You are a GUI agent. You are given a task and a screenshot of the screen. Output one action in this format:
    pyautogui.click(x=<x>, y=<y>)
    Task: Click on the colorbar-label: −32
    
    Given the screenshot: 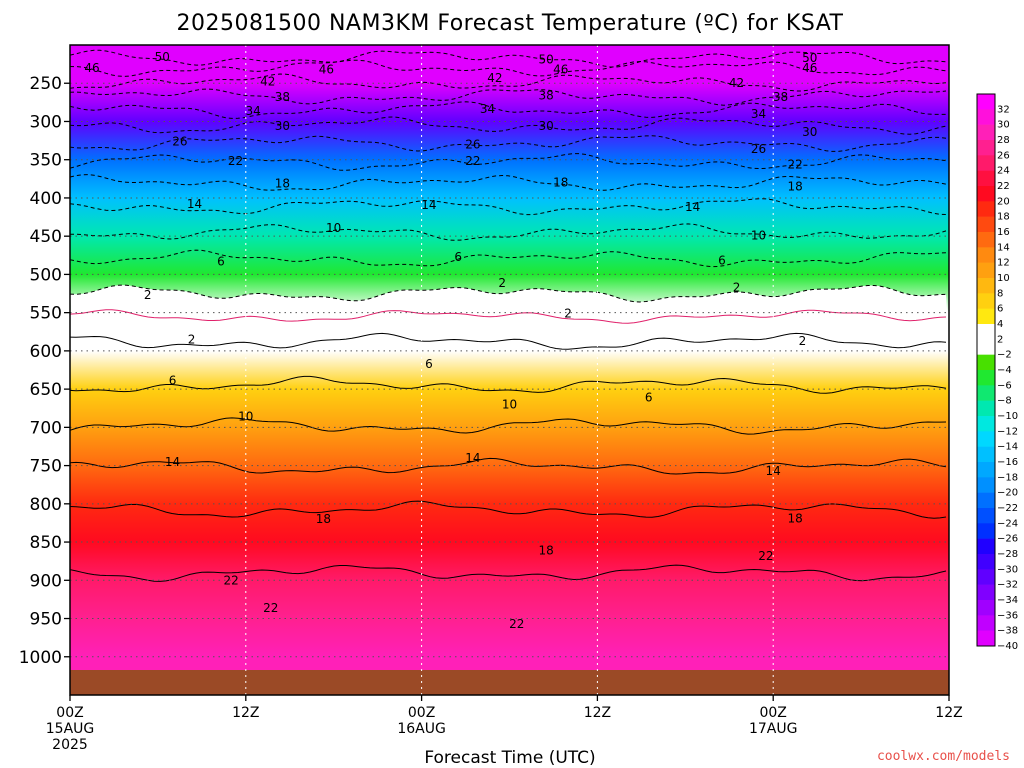 What is the action you would take?
    pyautogui.click(x=1007, y=585)
    